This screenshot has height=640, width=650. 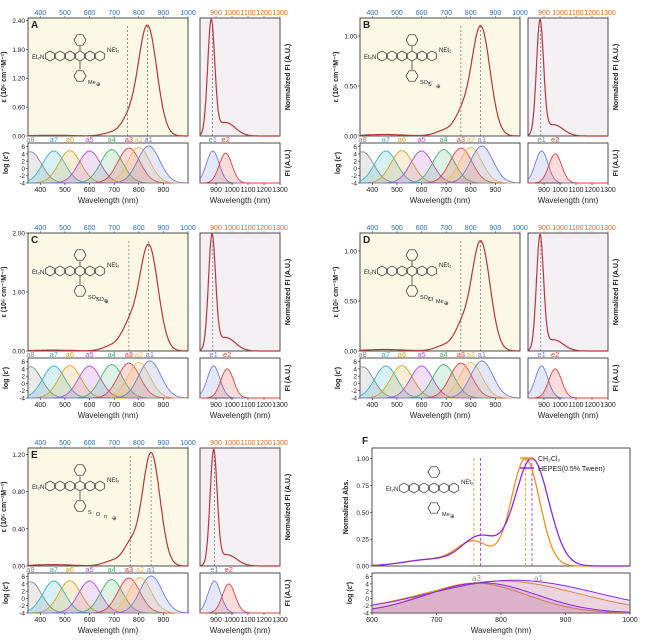 I want to click on fl-gaussian-subplot, so click(x=240, y=163).